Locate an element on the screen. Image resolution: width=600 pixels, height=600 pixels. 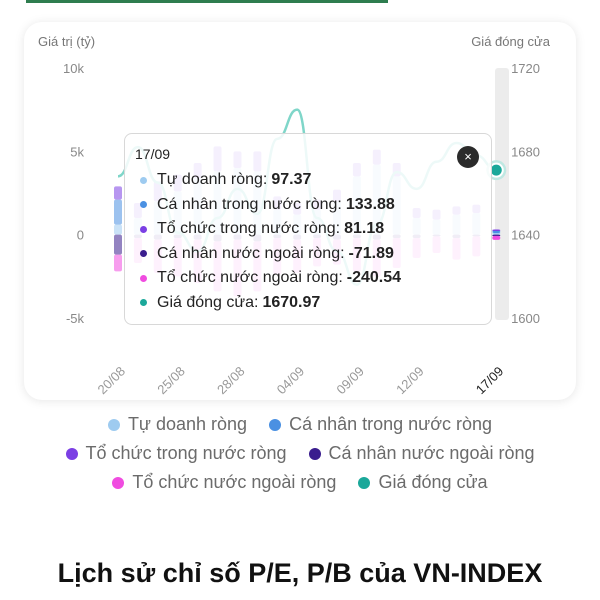
y-left-tick-label: 5k is located at coordinates (77, 151).